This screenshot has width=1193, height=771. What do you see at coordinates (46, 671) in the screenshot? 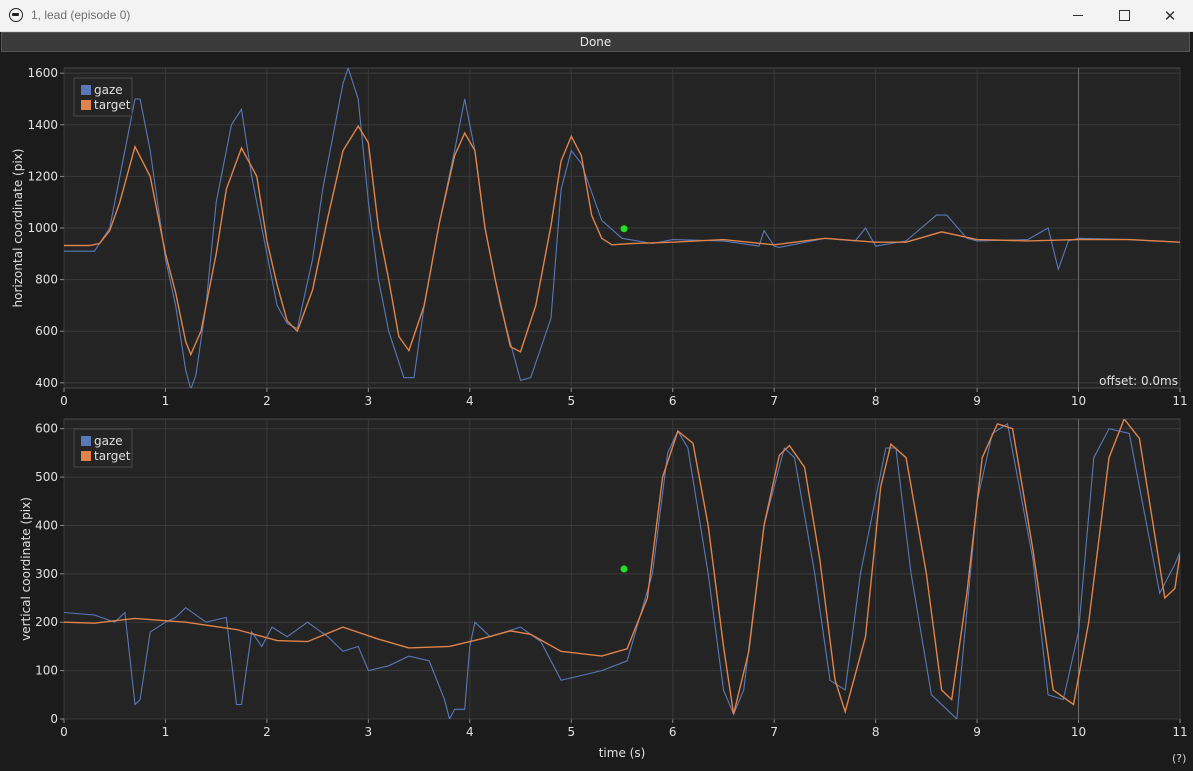
I see `y-tick-label: 100` at bounding box center [46, 671].